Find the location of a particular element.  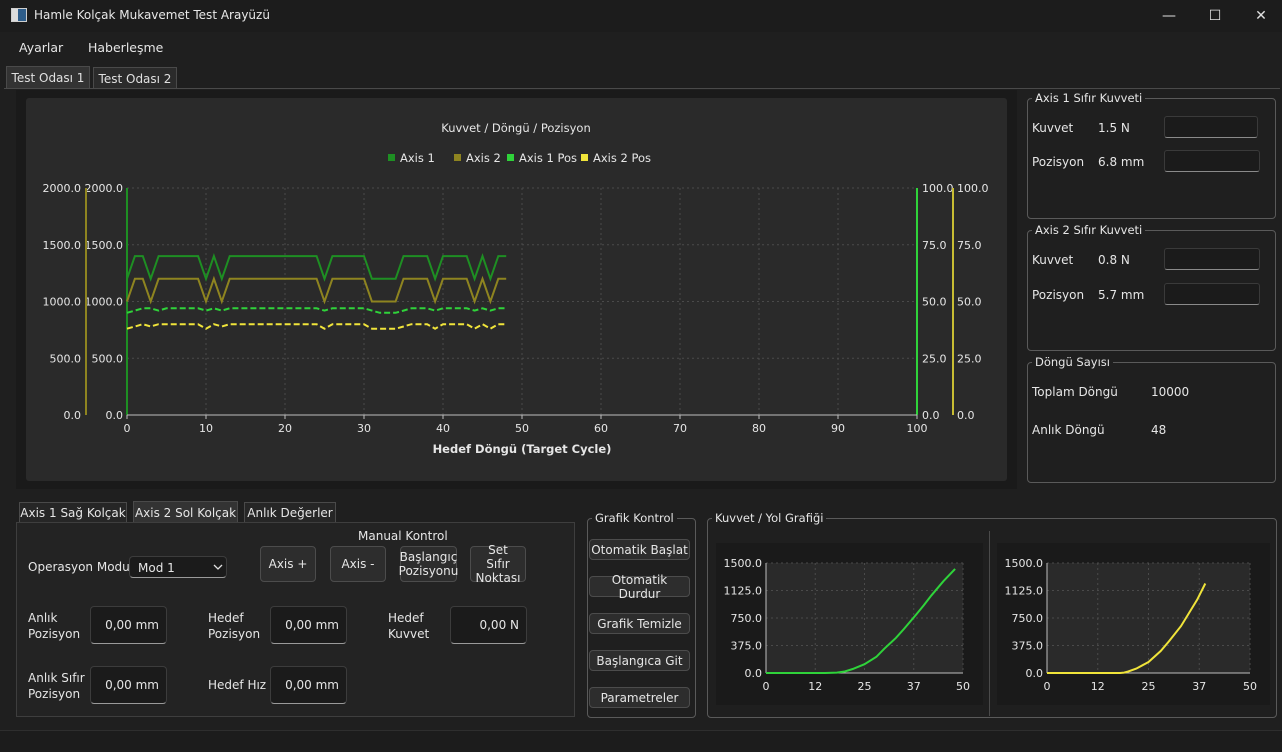

minimize-button: — is located at coordinates (1169, 16).